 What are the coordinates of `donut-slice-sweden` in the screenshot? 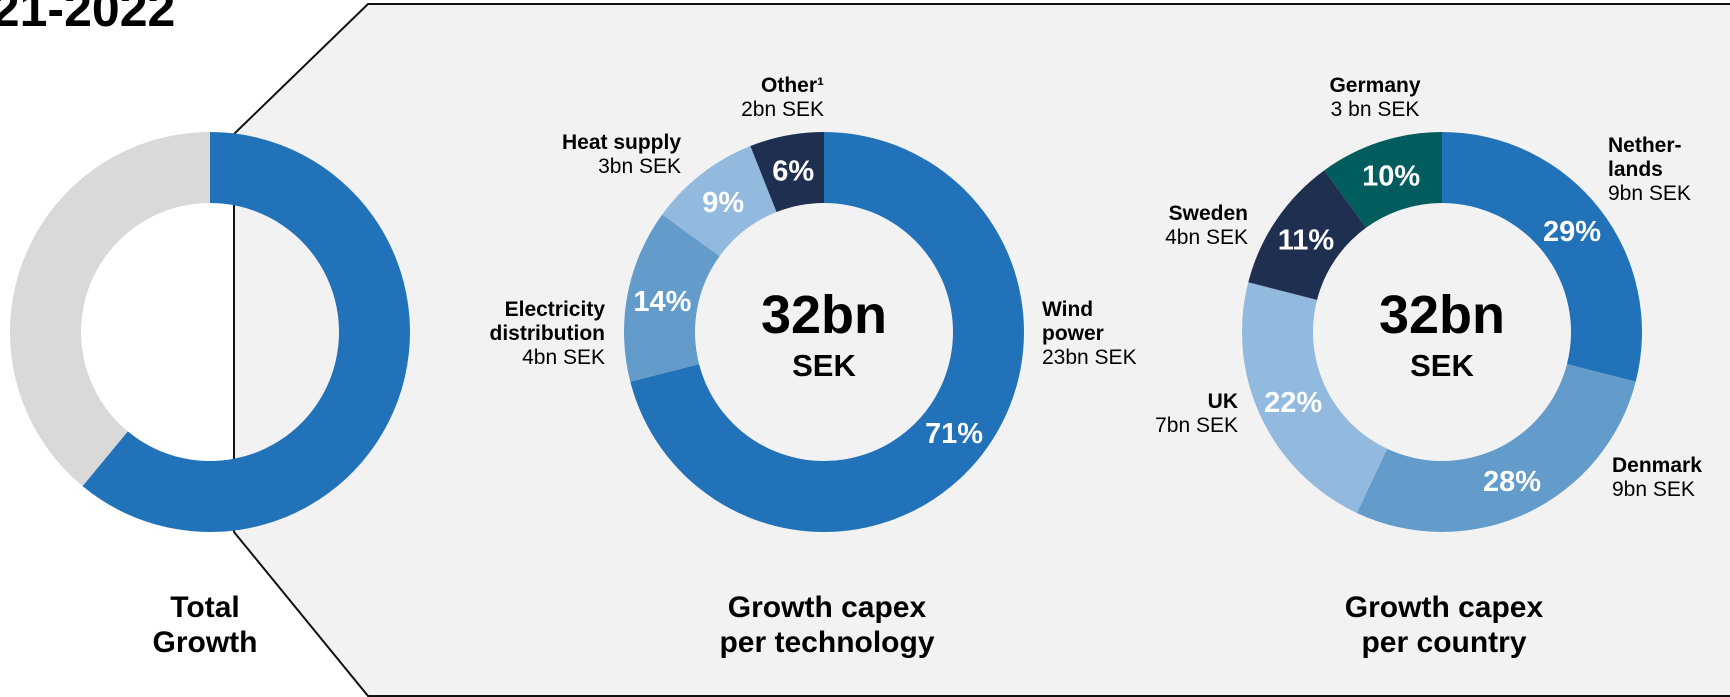 It's located at (1307, 235).